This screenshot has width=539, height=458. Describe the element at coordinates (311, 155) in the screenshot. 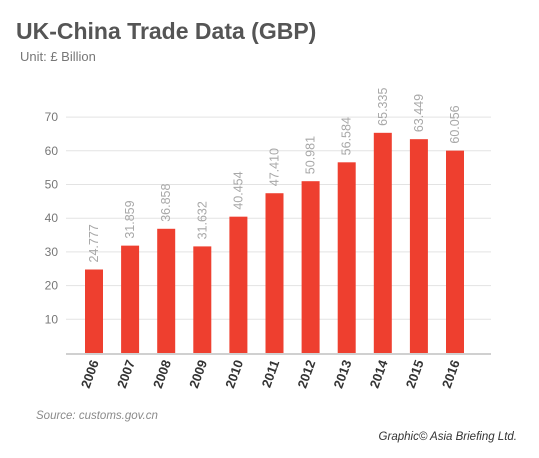

I see `data-label: 50.981` at that location.